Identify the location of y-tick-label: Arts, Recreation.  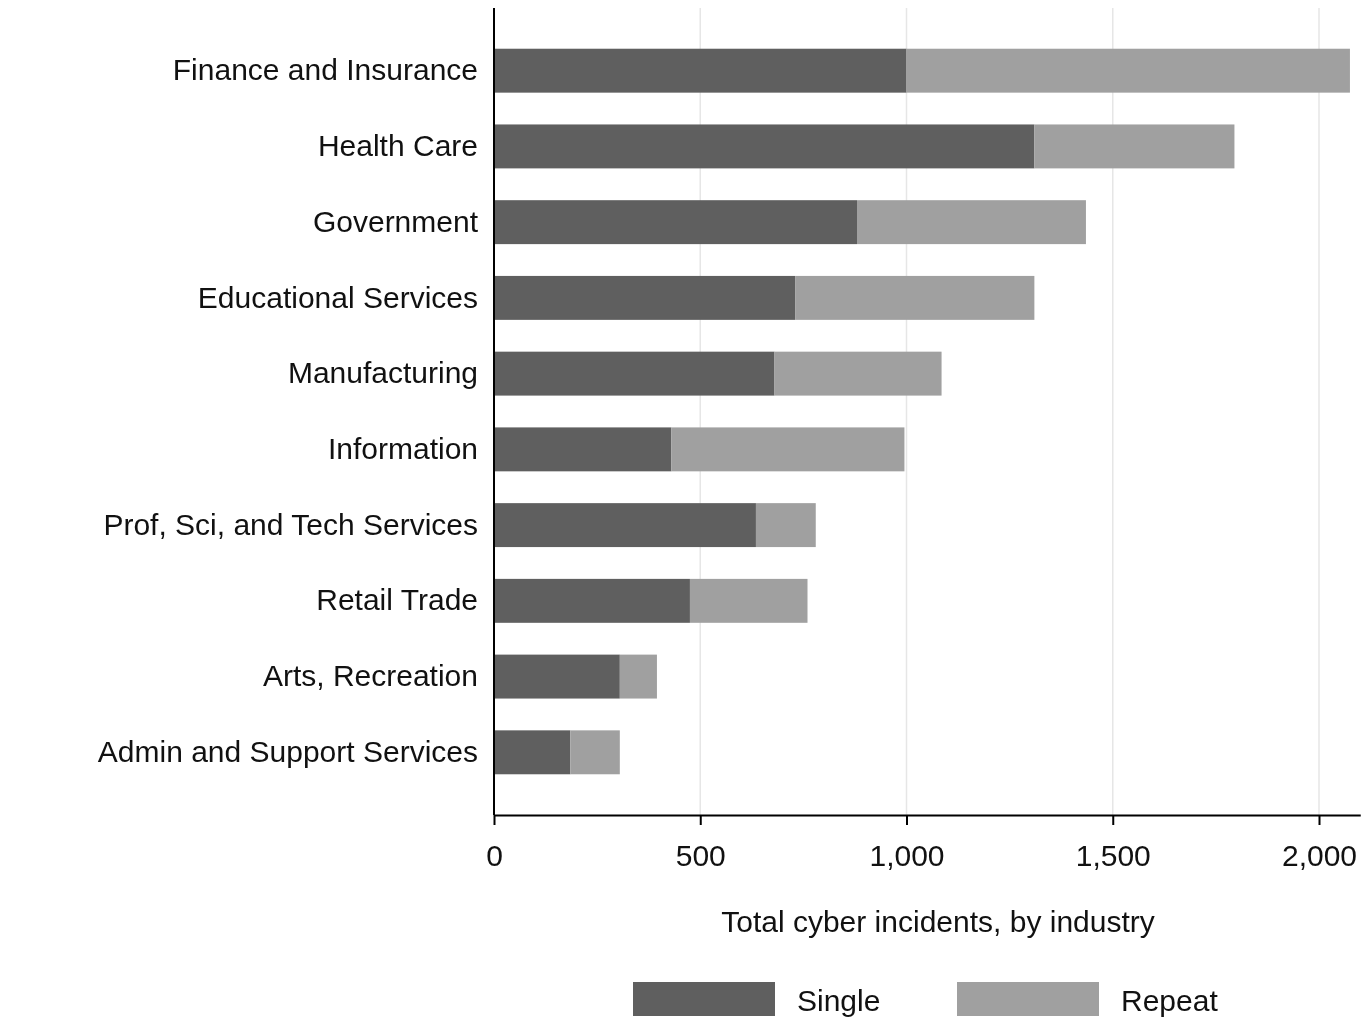
(370, 676).